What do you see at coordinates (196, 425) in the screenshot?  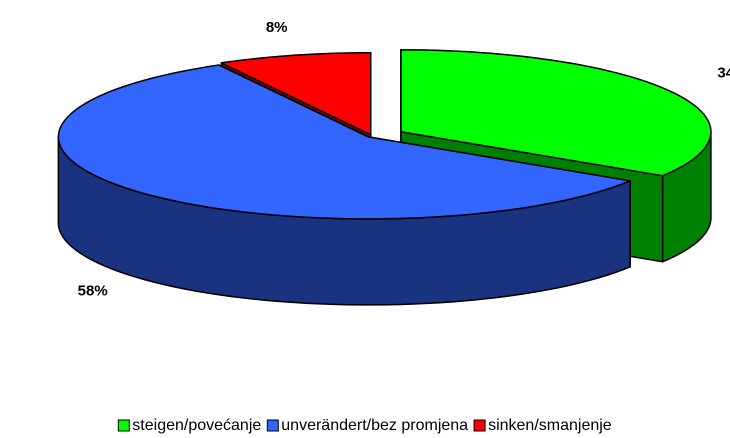 I see `legend-label: steigen/povećanje` at bounding box center [196, 425].